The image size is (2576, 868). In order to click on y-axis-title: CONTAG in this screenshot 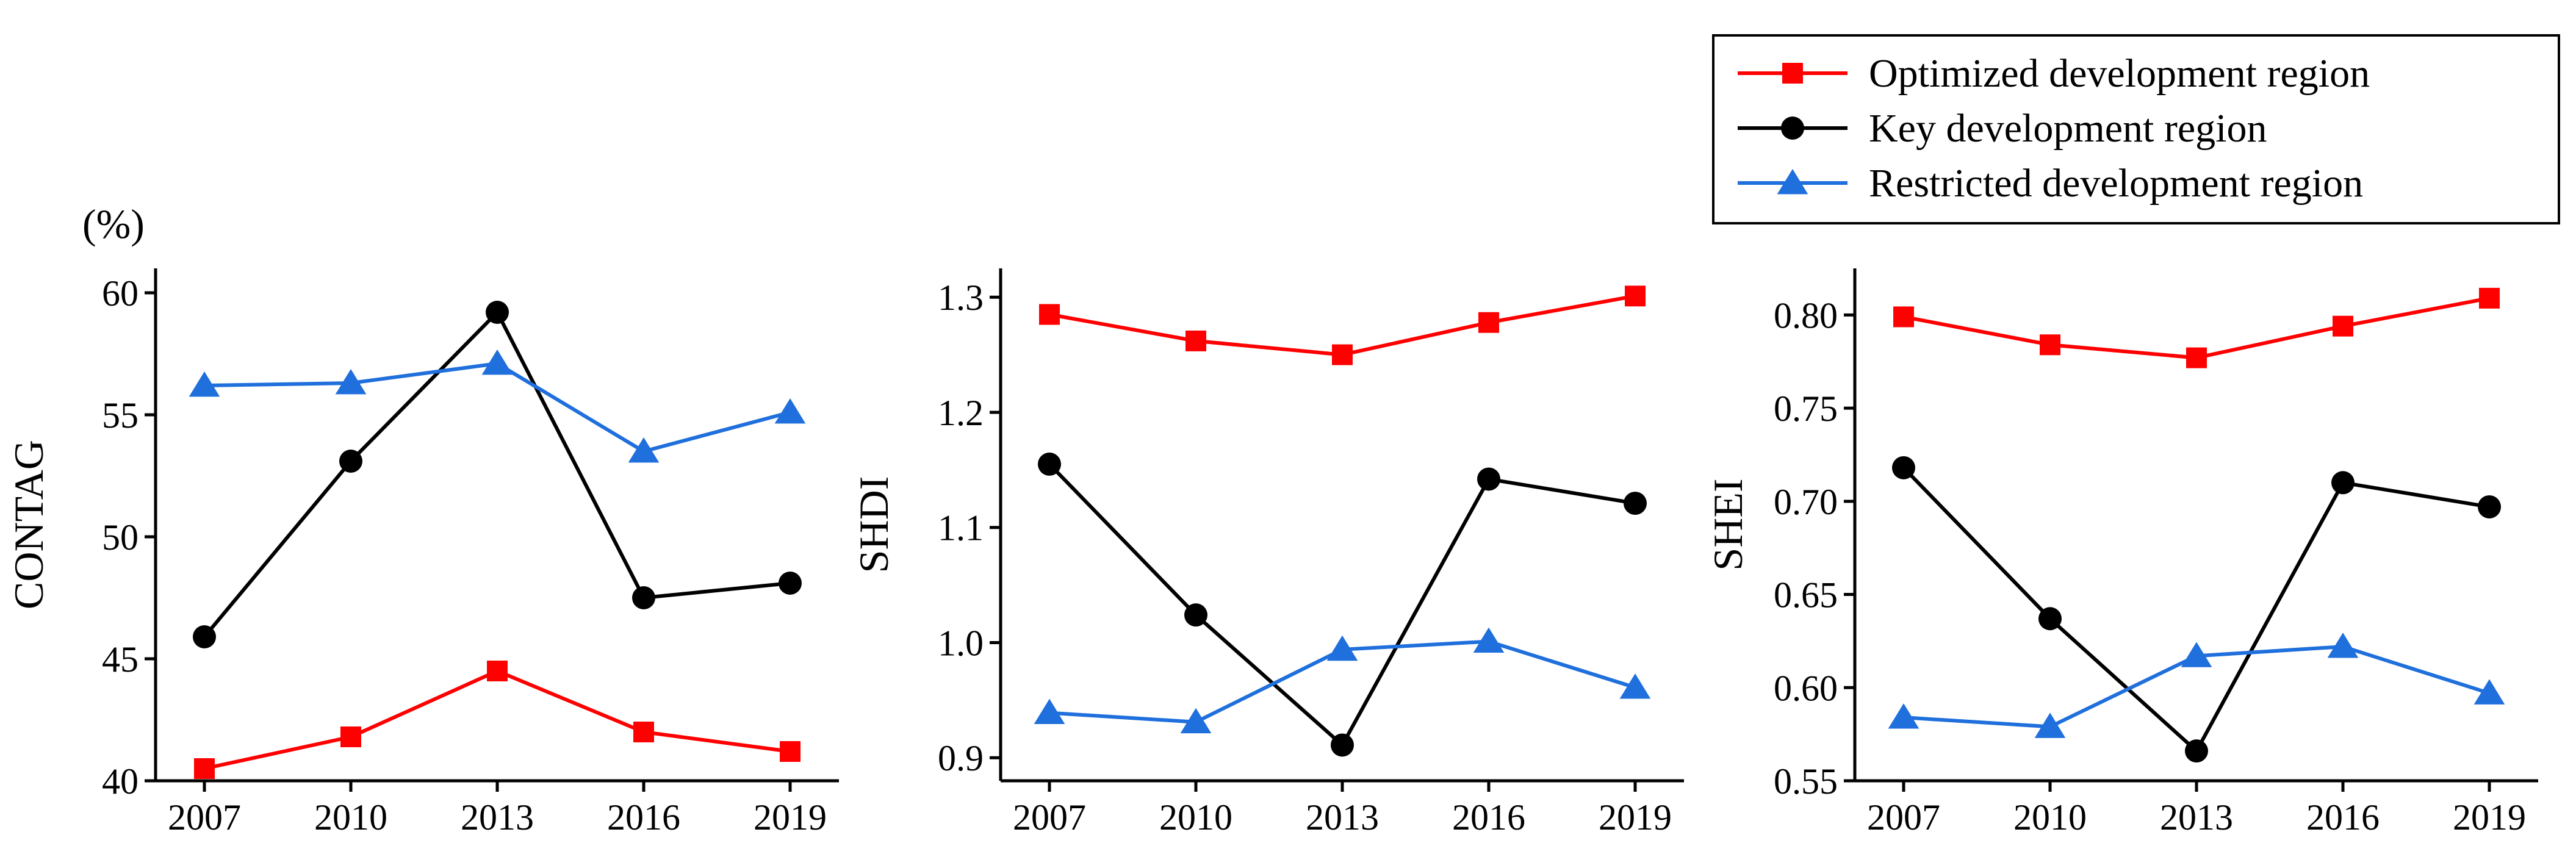, I will do `click(28, 524)`.